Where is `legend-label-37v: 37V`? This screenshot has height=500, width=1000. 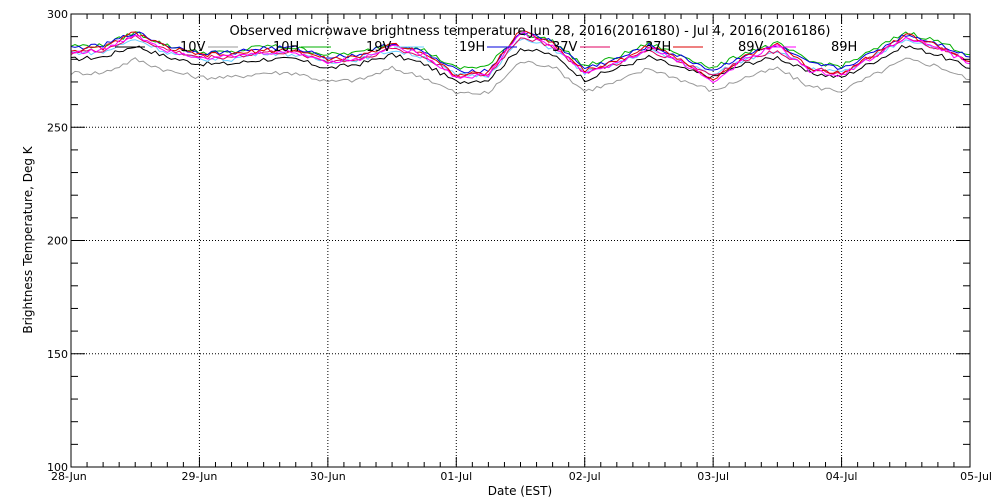 legend-label-37v: 37V is located at coordinates (565, 47).